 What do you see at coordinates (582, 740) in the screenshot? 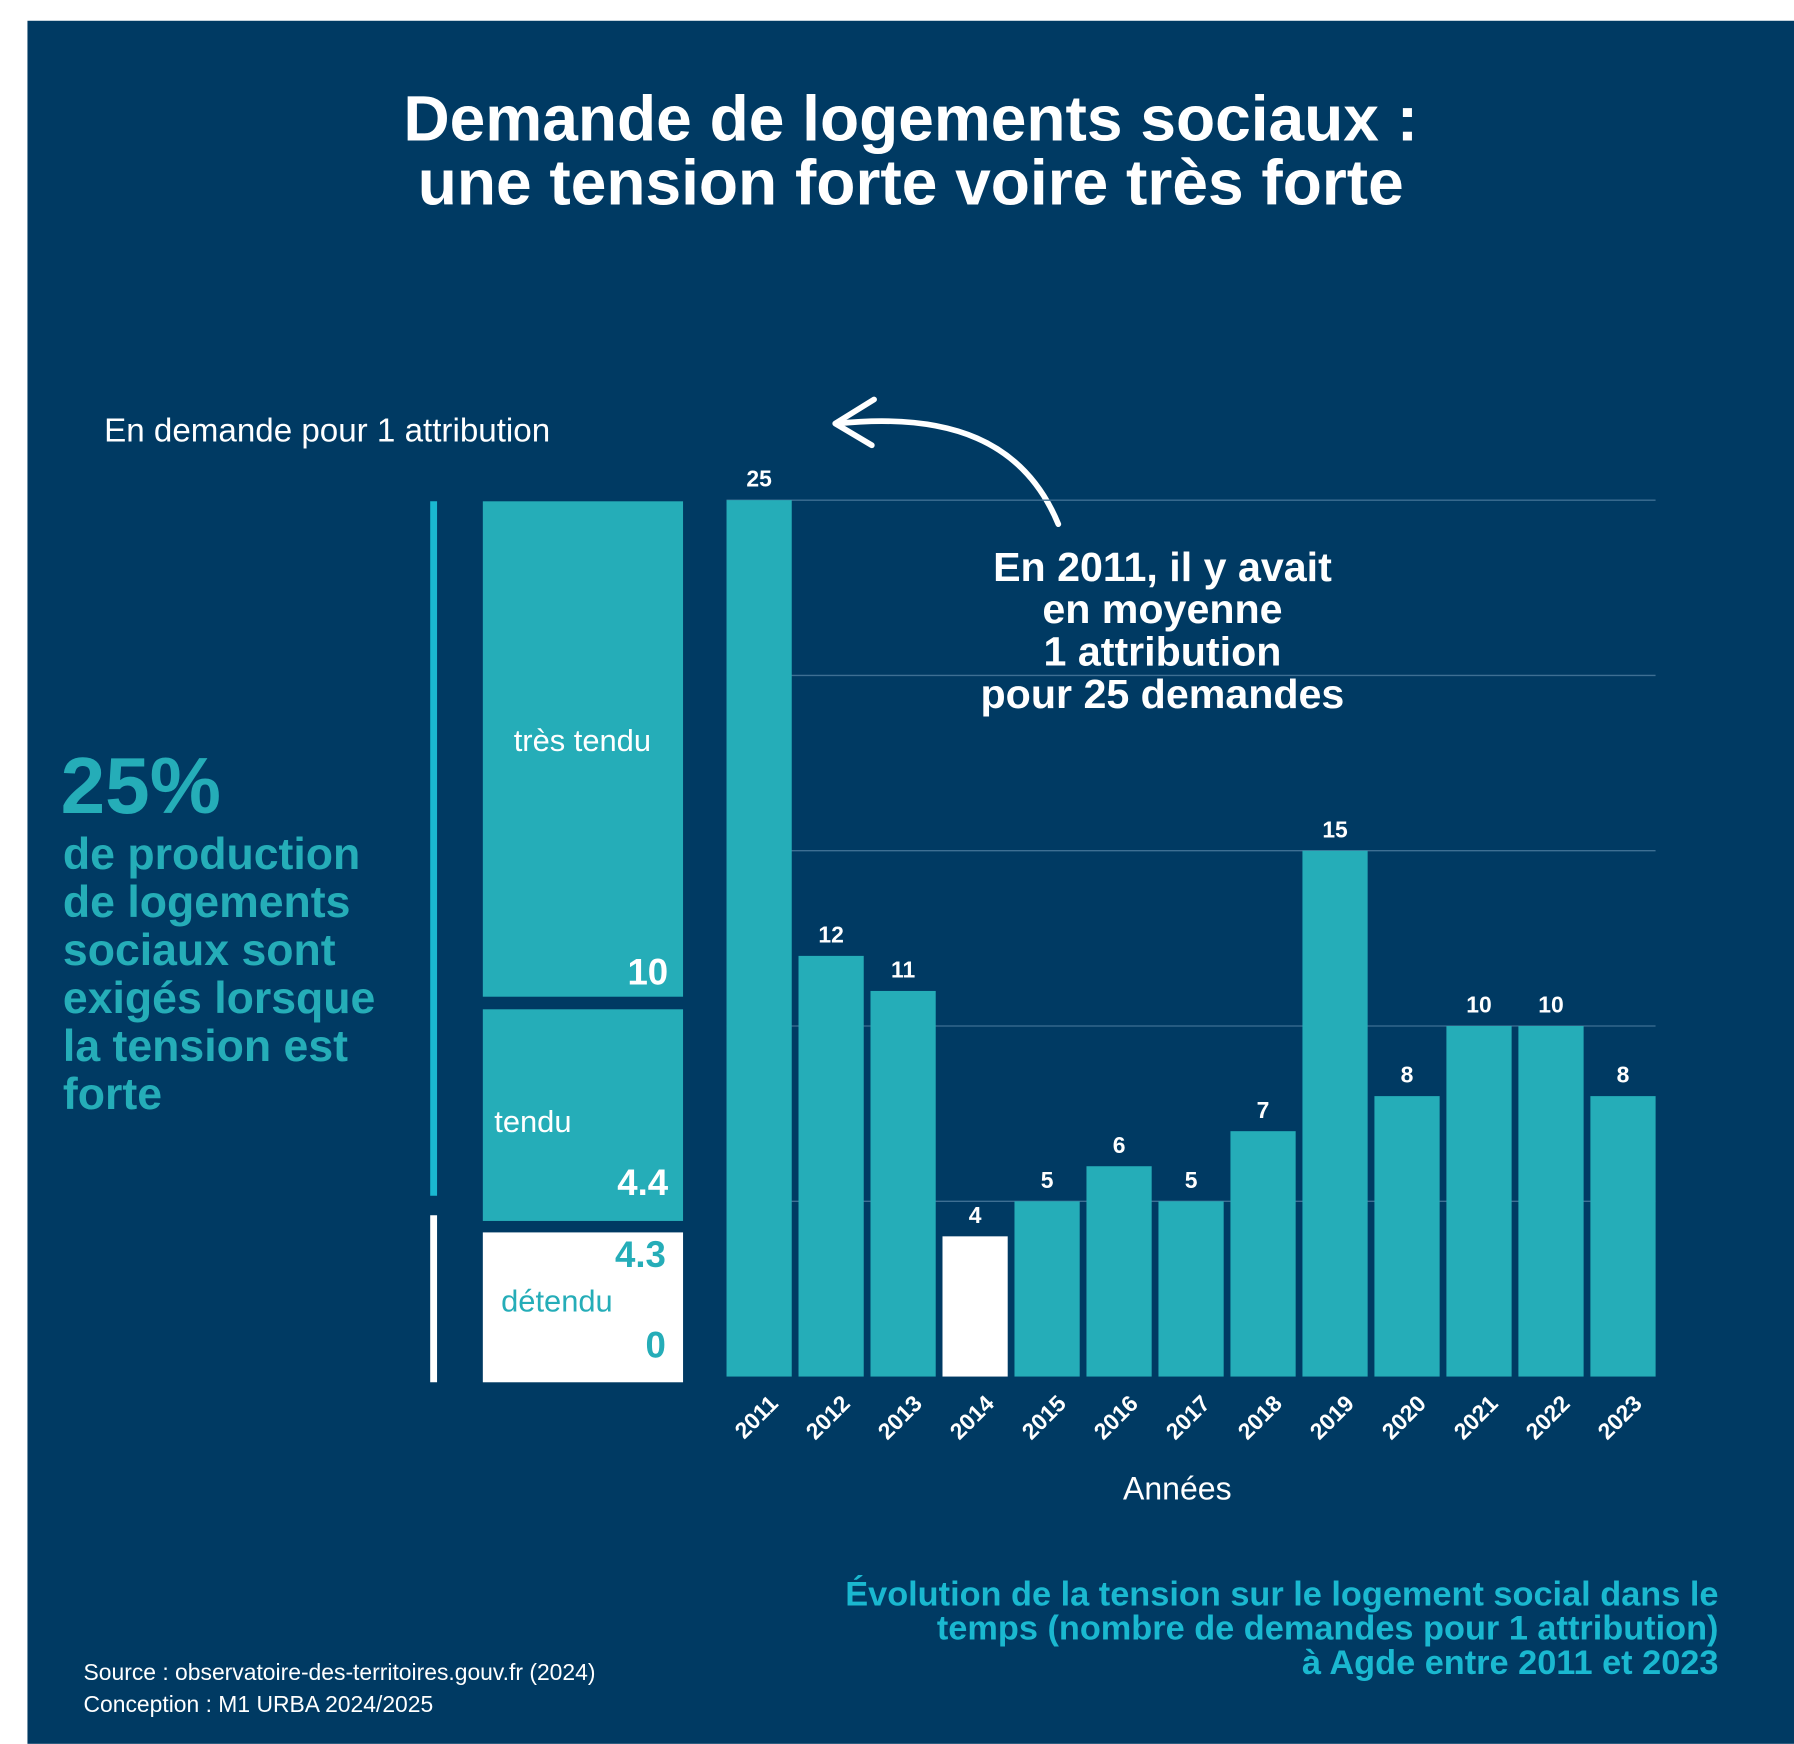
I see `scale-label: très tendu` at bounding box center [582, 740].